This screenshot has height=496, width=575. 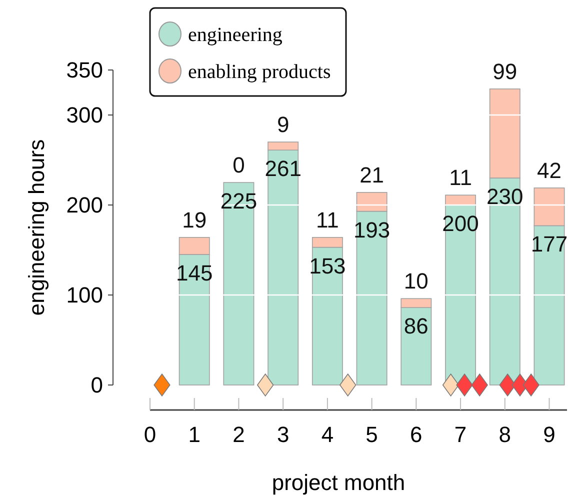 What do you see at coordinates (194, 434) in the screenshot?
I see `x-tick-label: 1` at bounding box center [194, 434].